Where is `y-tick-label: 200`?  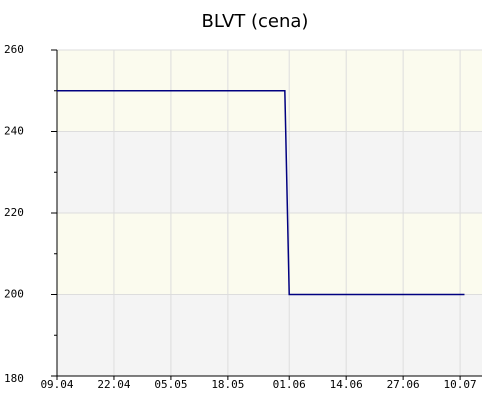
y-tick-label: 200 is located at coordinates (14, 294).